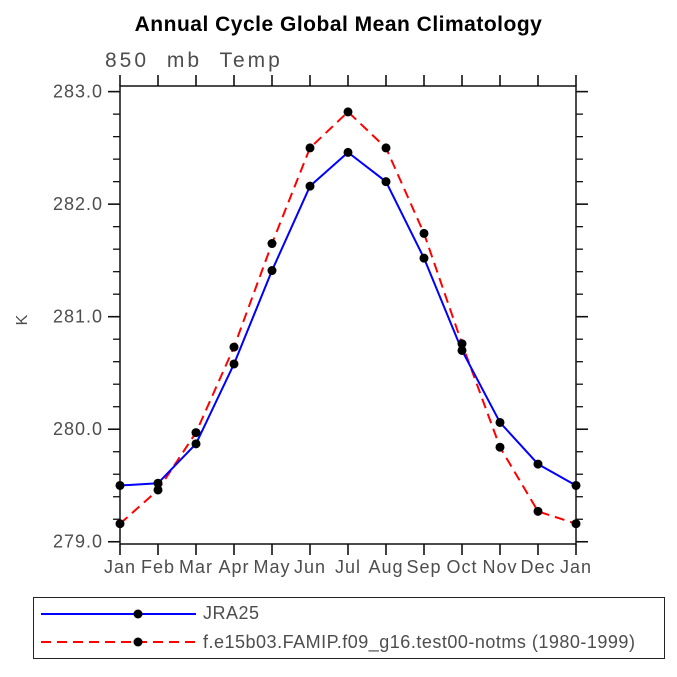  I want to click on x-tick-label: Apr, so click(233, 567).